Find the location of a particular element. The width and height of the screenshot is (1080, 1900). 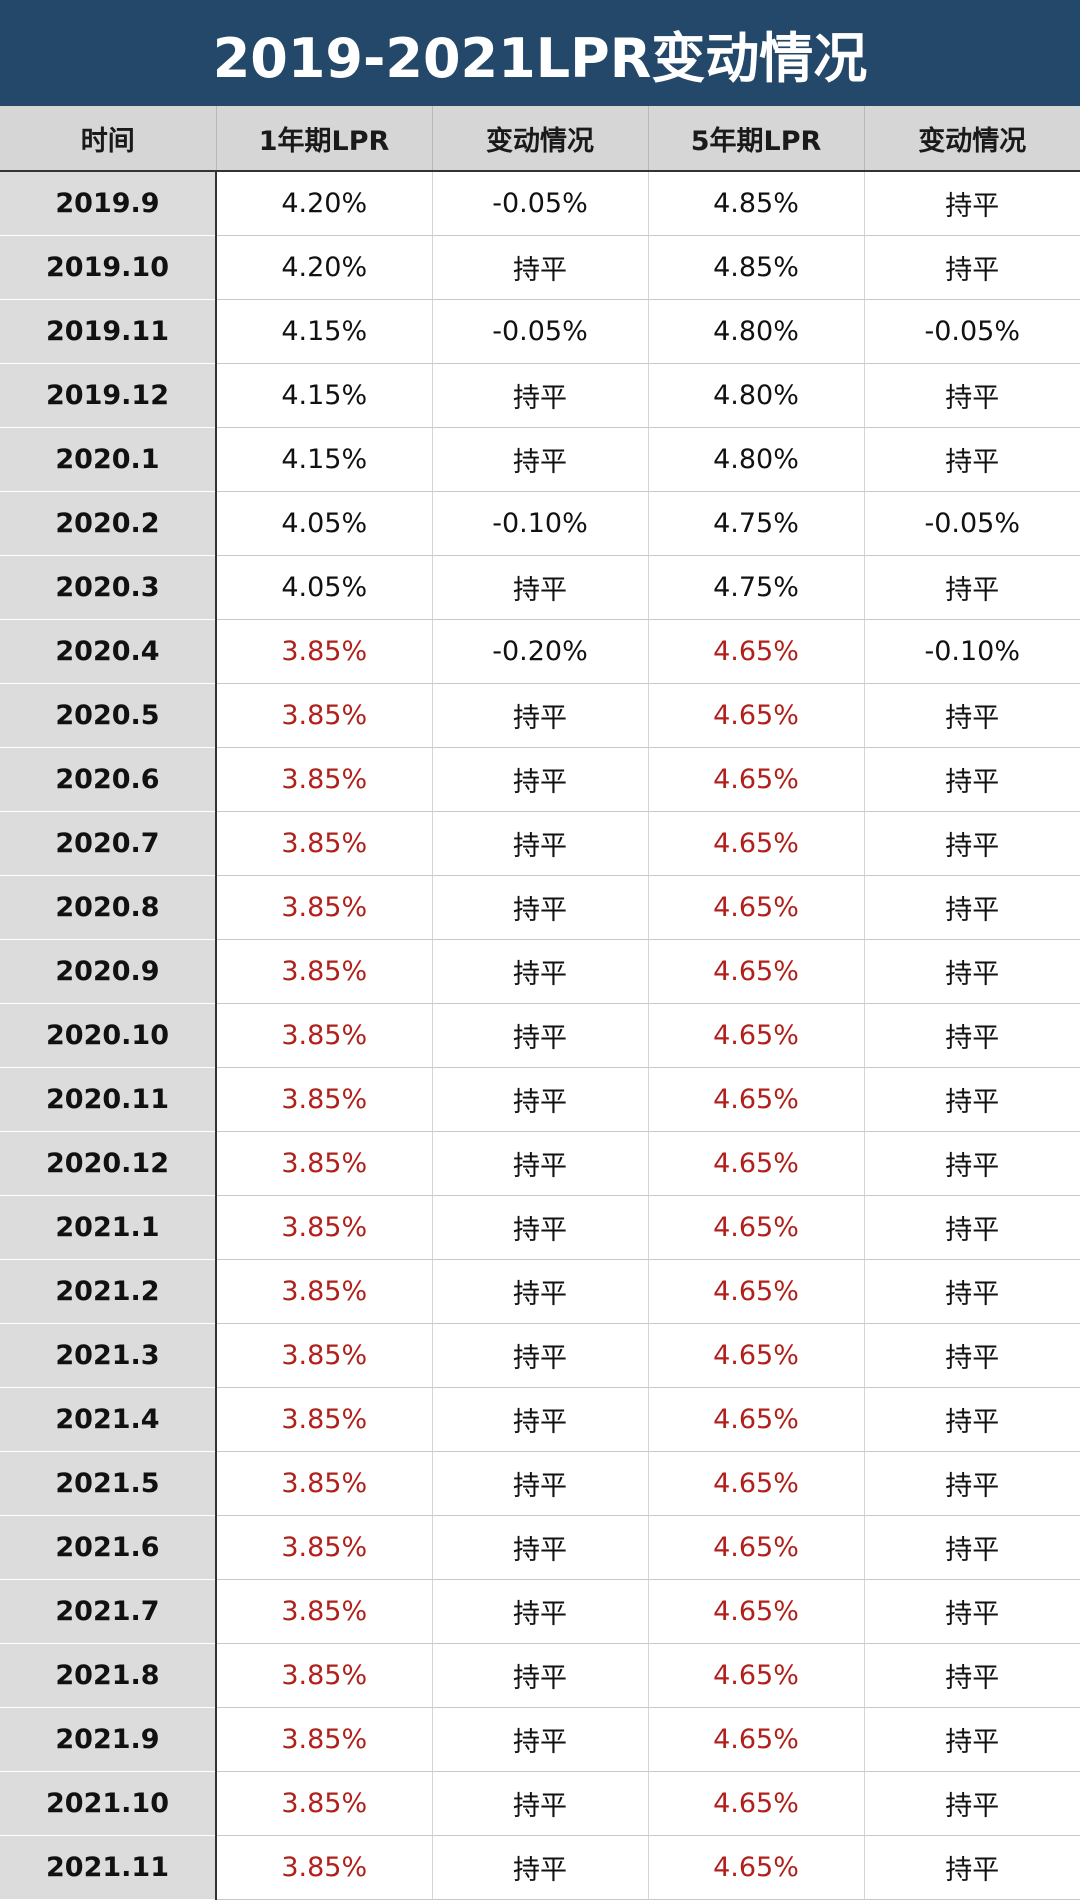

table-row: 2019.10 4.20% 持平 4.85% 持平 is located at coordinates (540, 267).